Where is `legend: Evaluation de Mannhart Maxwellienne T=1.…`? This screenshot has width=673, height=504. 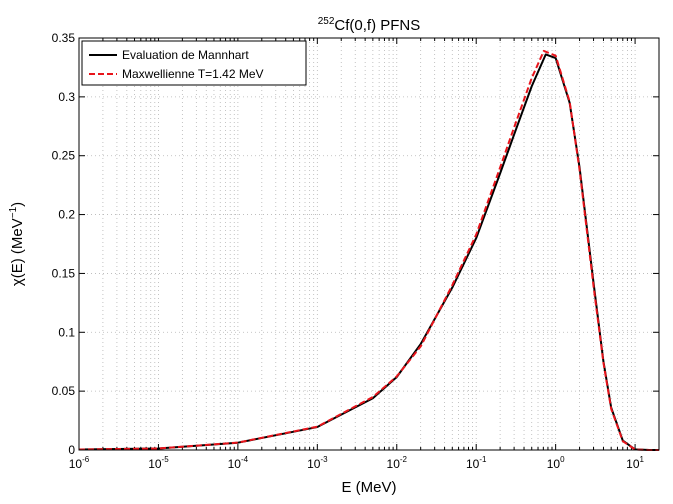
legend: Evaluation de Mannhart Maxwellienne T=1.… is located at coordinates (194, 63).